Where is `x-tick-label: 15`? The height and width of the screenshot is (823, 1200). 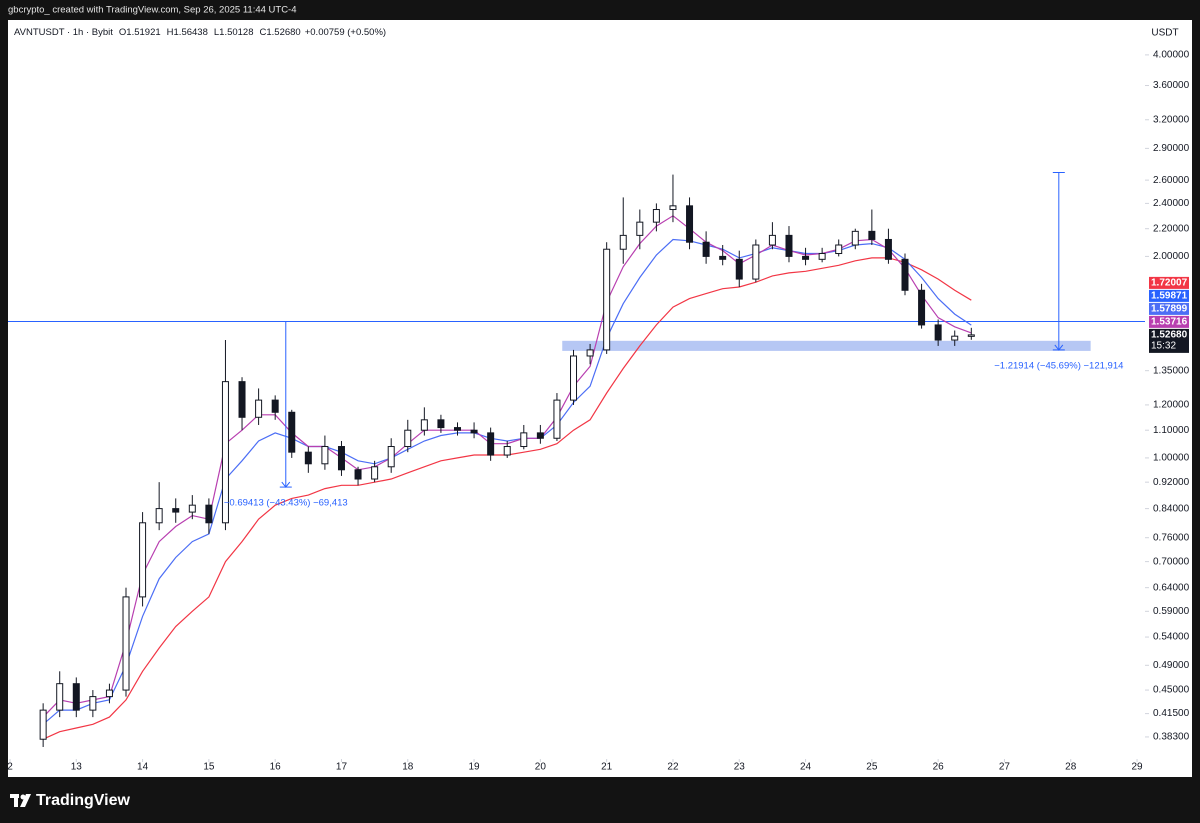 x-tick-label: 15 is located at coordinates (209, 767).